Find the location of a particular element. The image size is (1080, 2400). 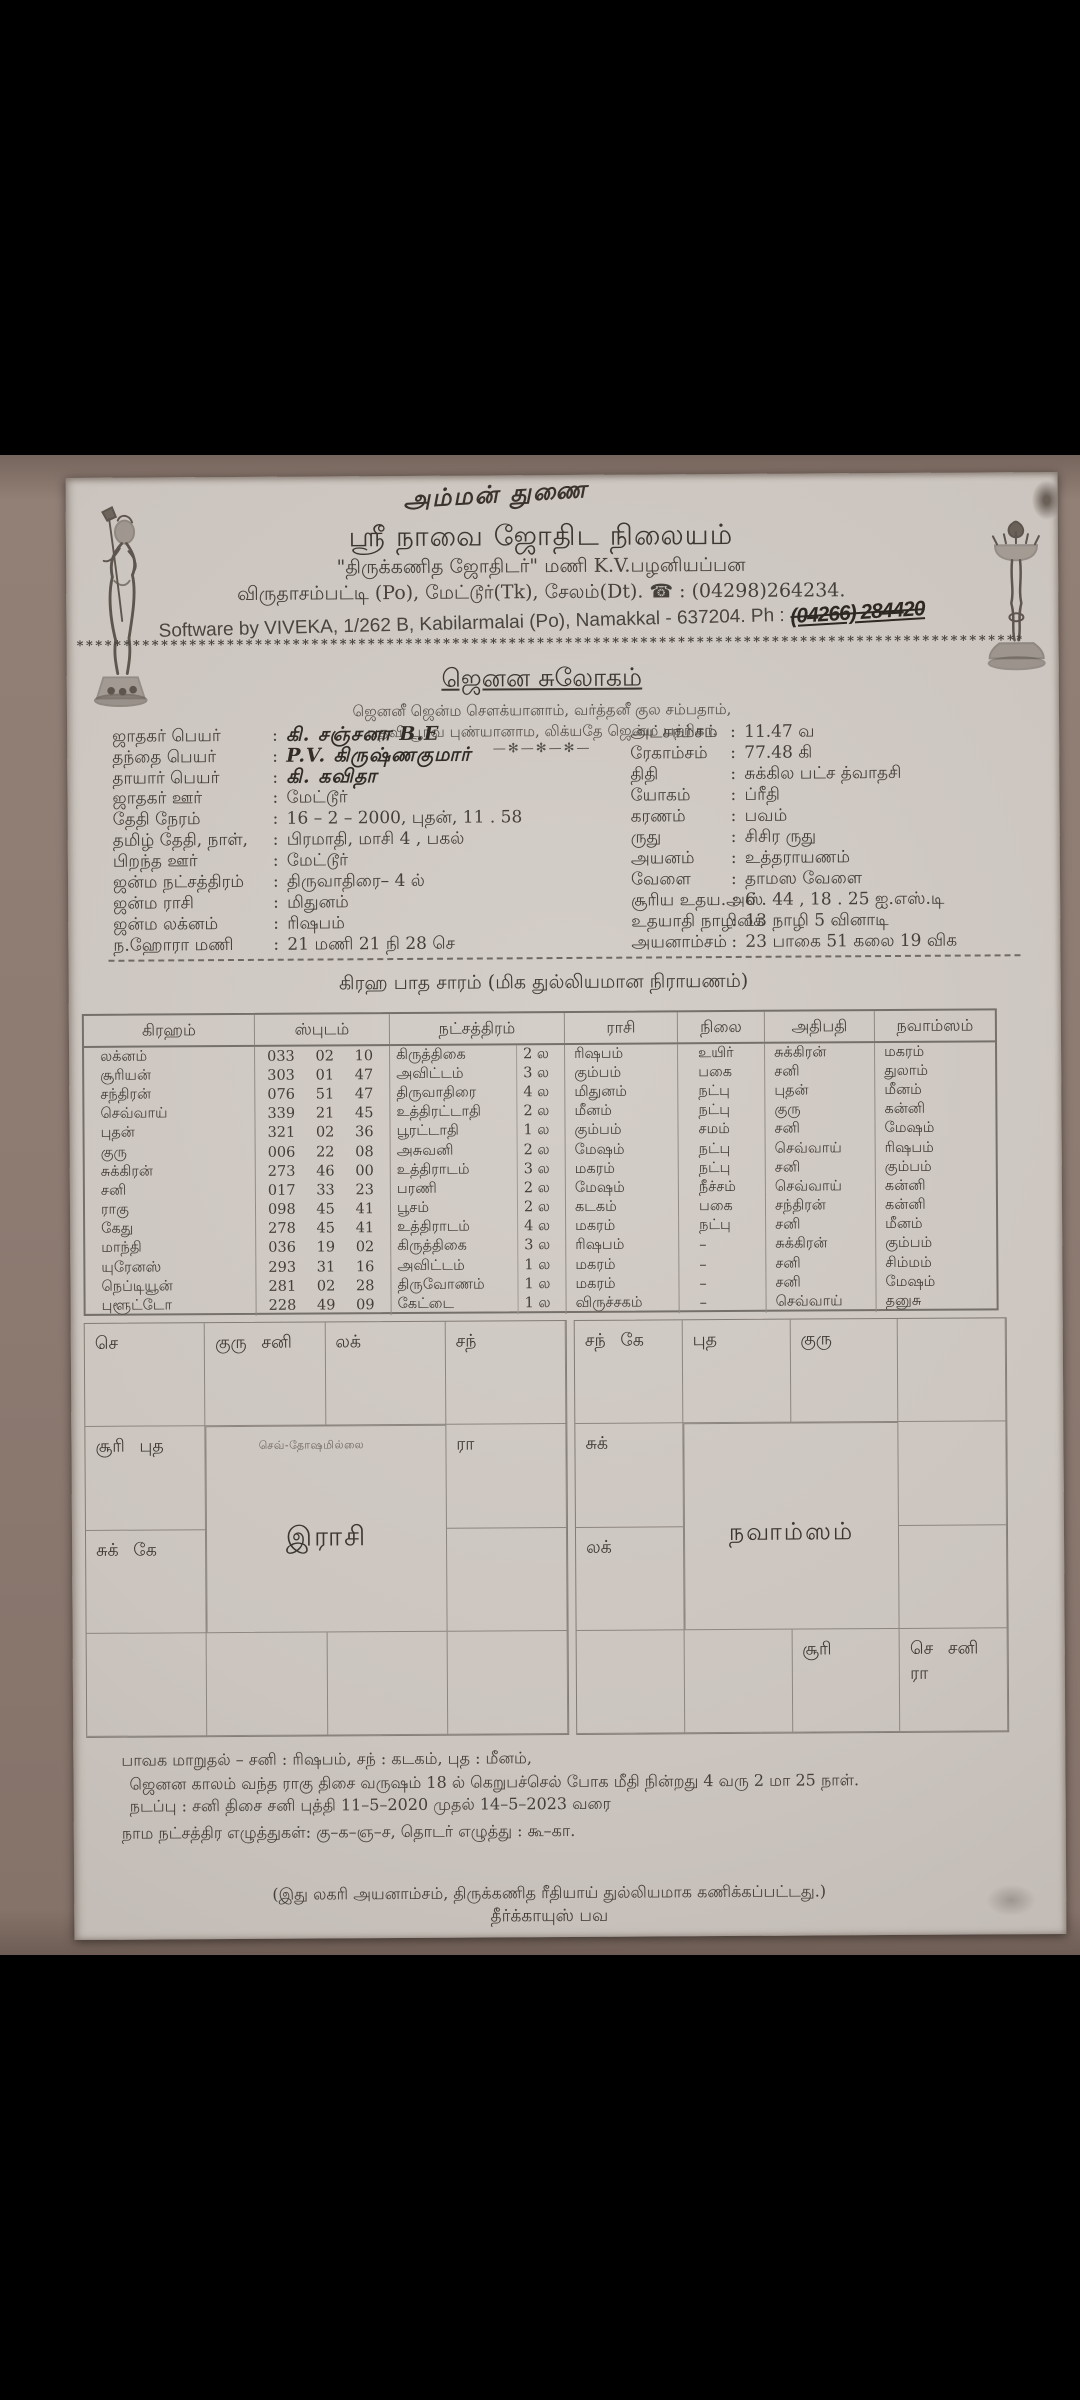

cell-rasi: கும்பம் is located at coordinates (621, 1131).